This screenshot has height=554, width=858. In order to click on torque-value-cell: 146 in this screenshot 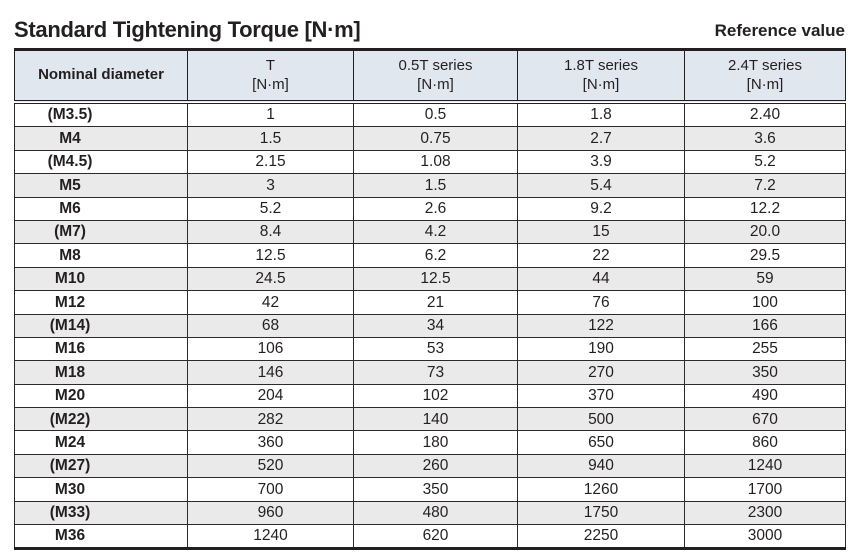, I will do `click(270, 372)`.